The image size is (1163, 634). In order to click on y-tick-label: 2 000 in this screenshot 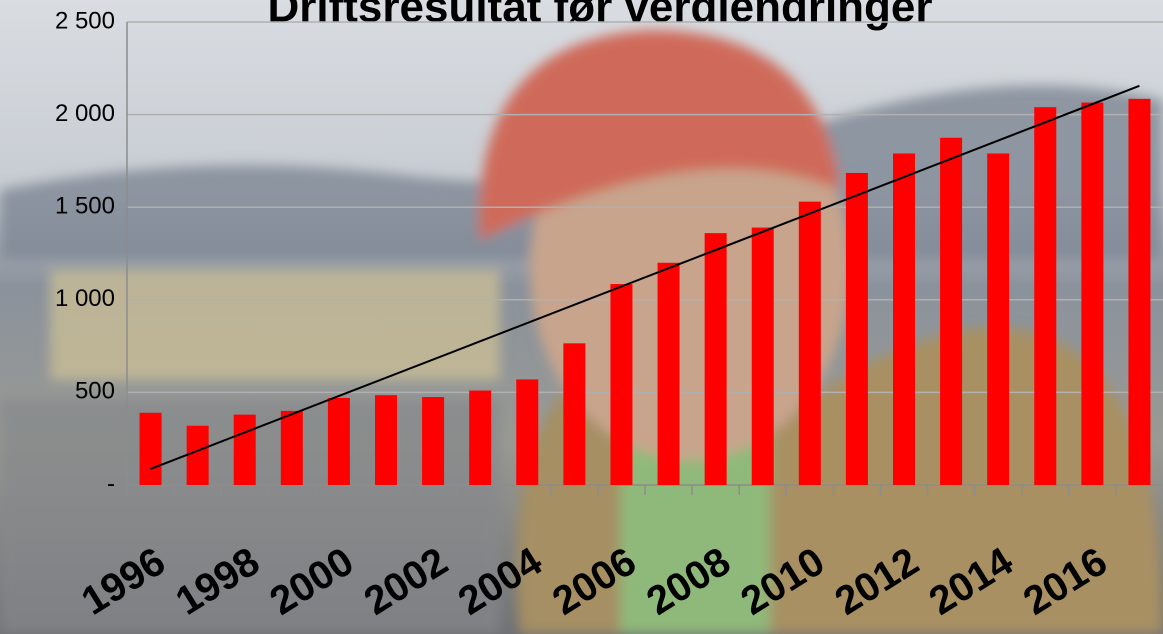, I will do `click(85, 113)`.